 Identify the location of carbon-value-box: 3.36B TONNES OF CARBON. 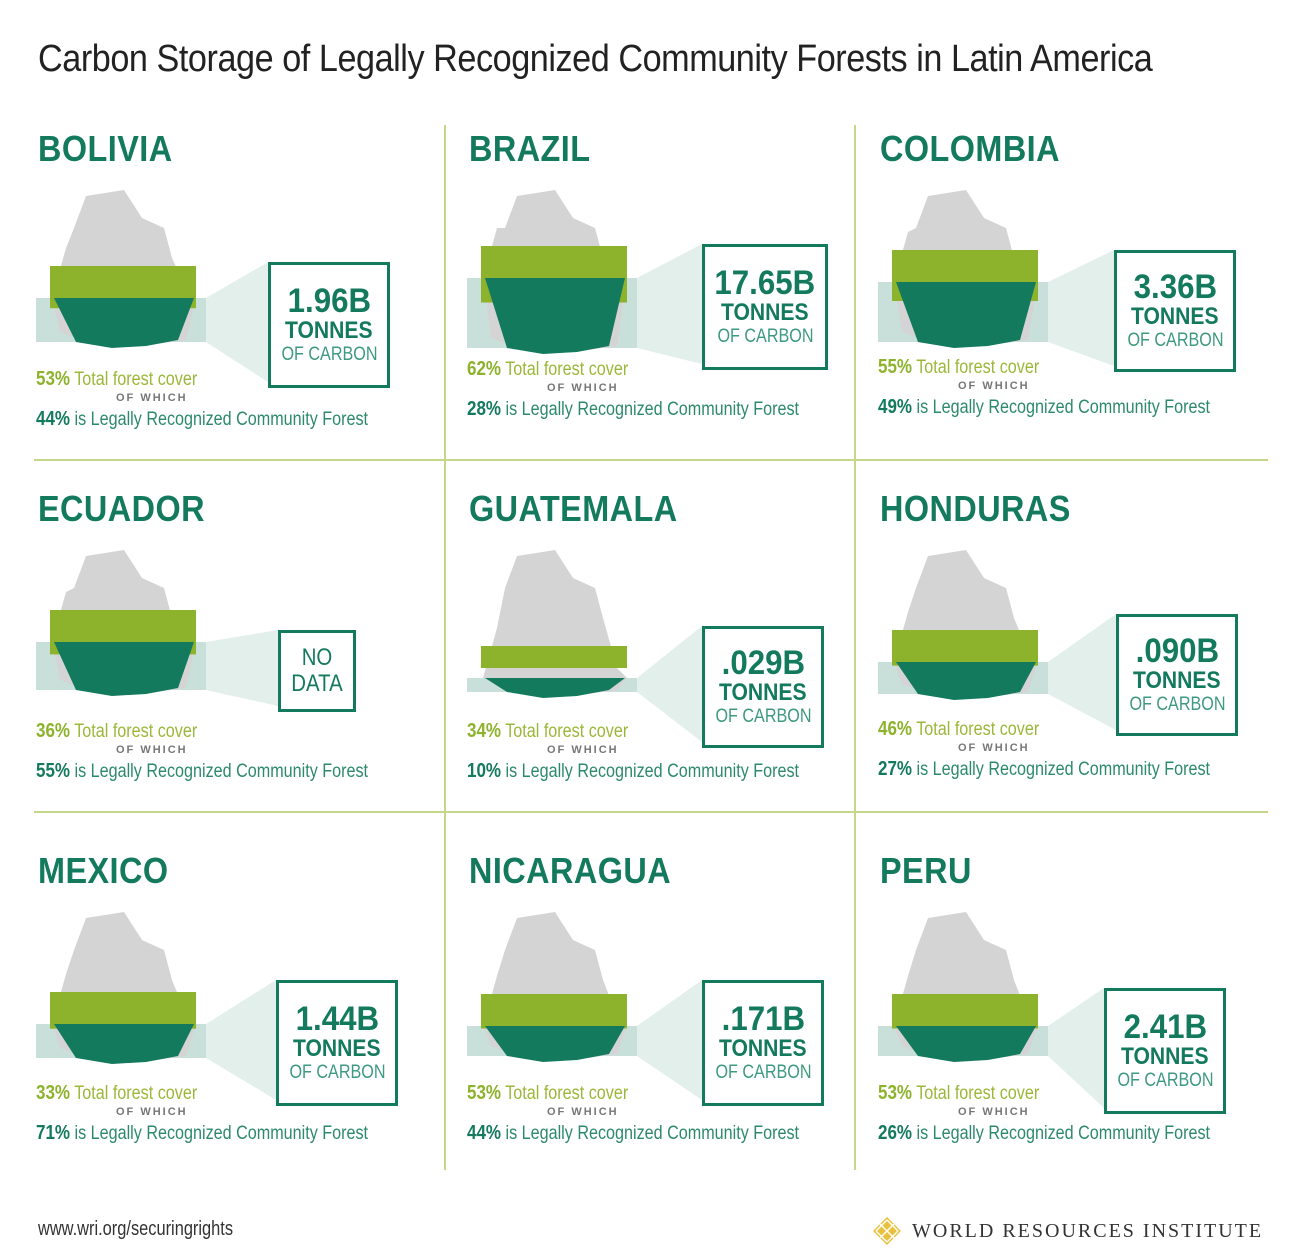
(1175, 311).